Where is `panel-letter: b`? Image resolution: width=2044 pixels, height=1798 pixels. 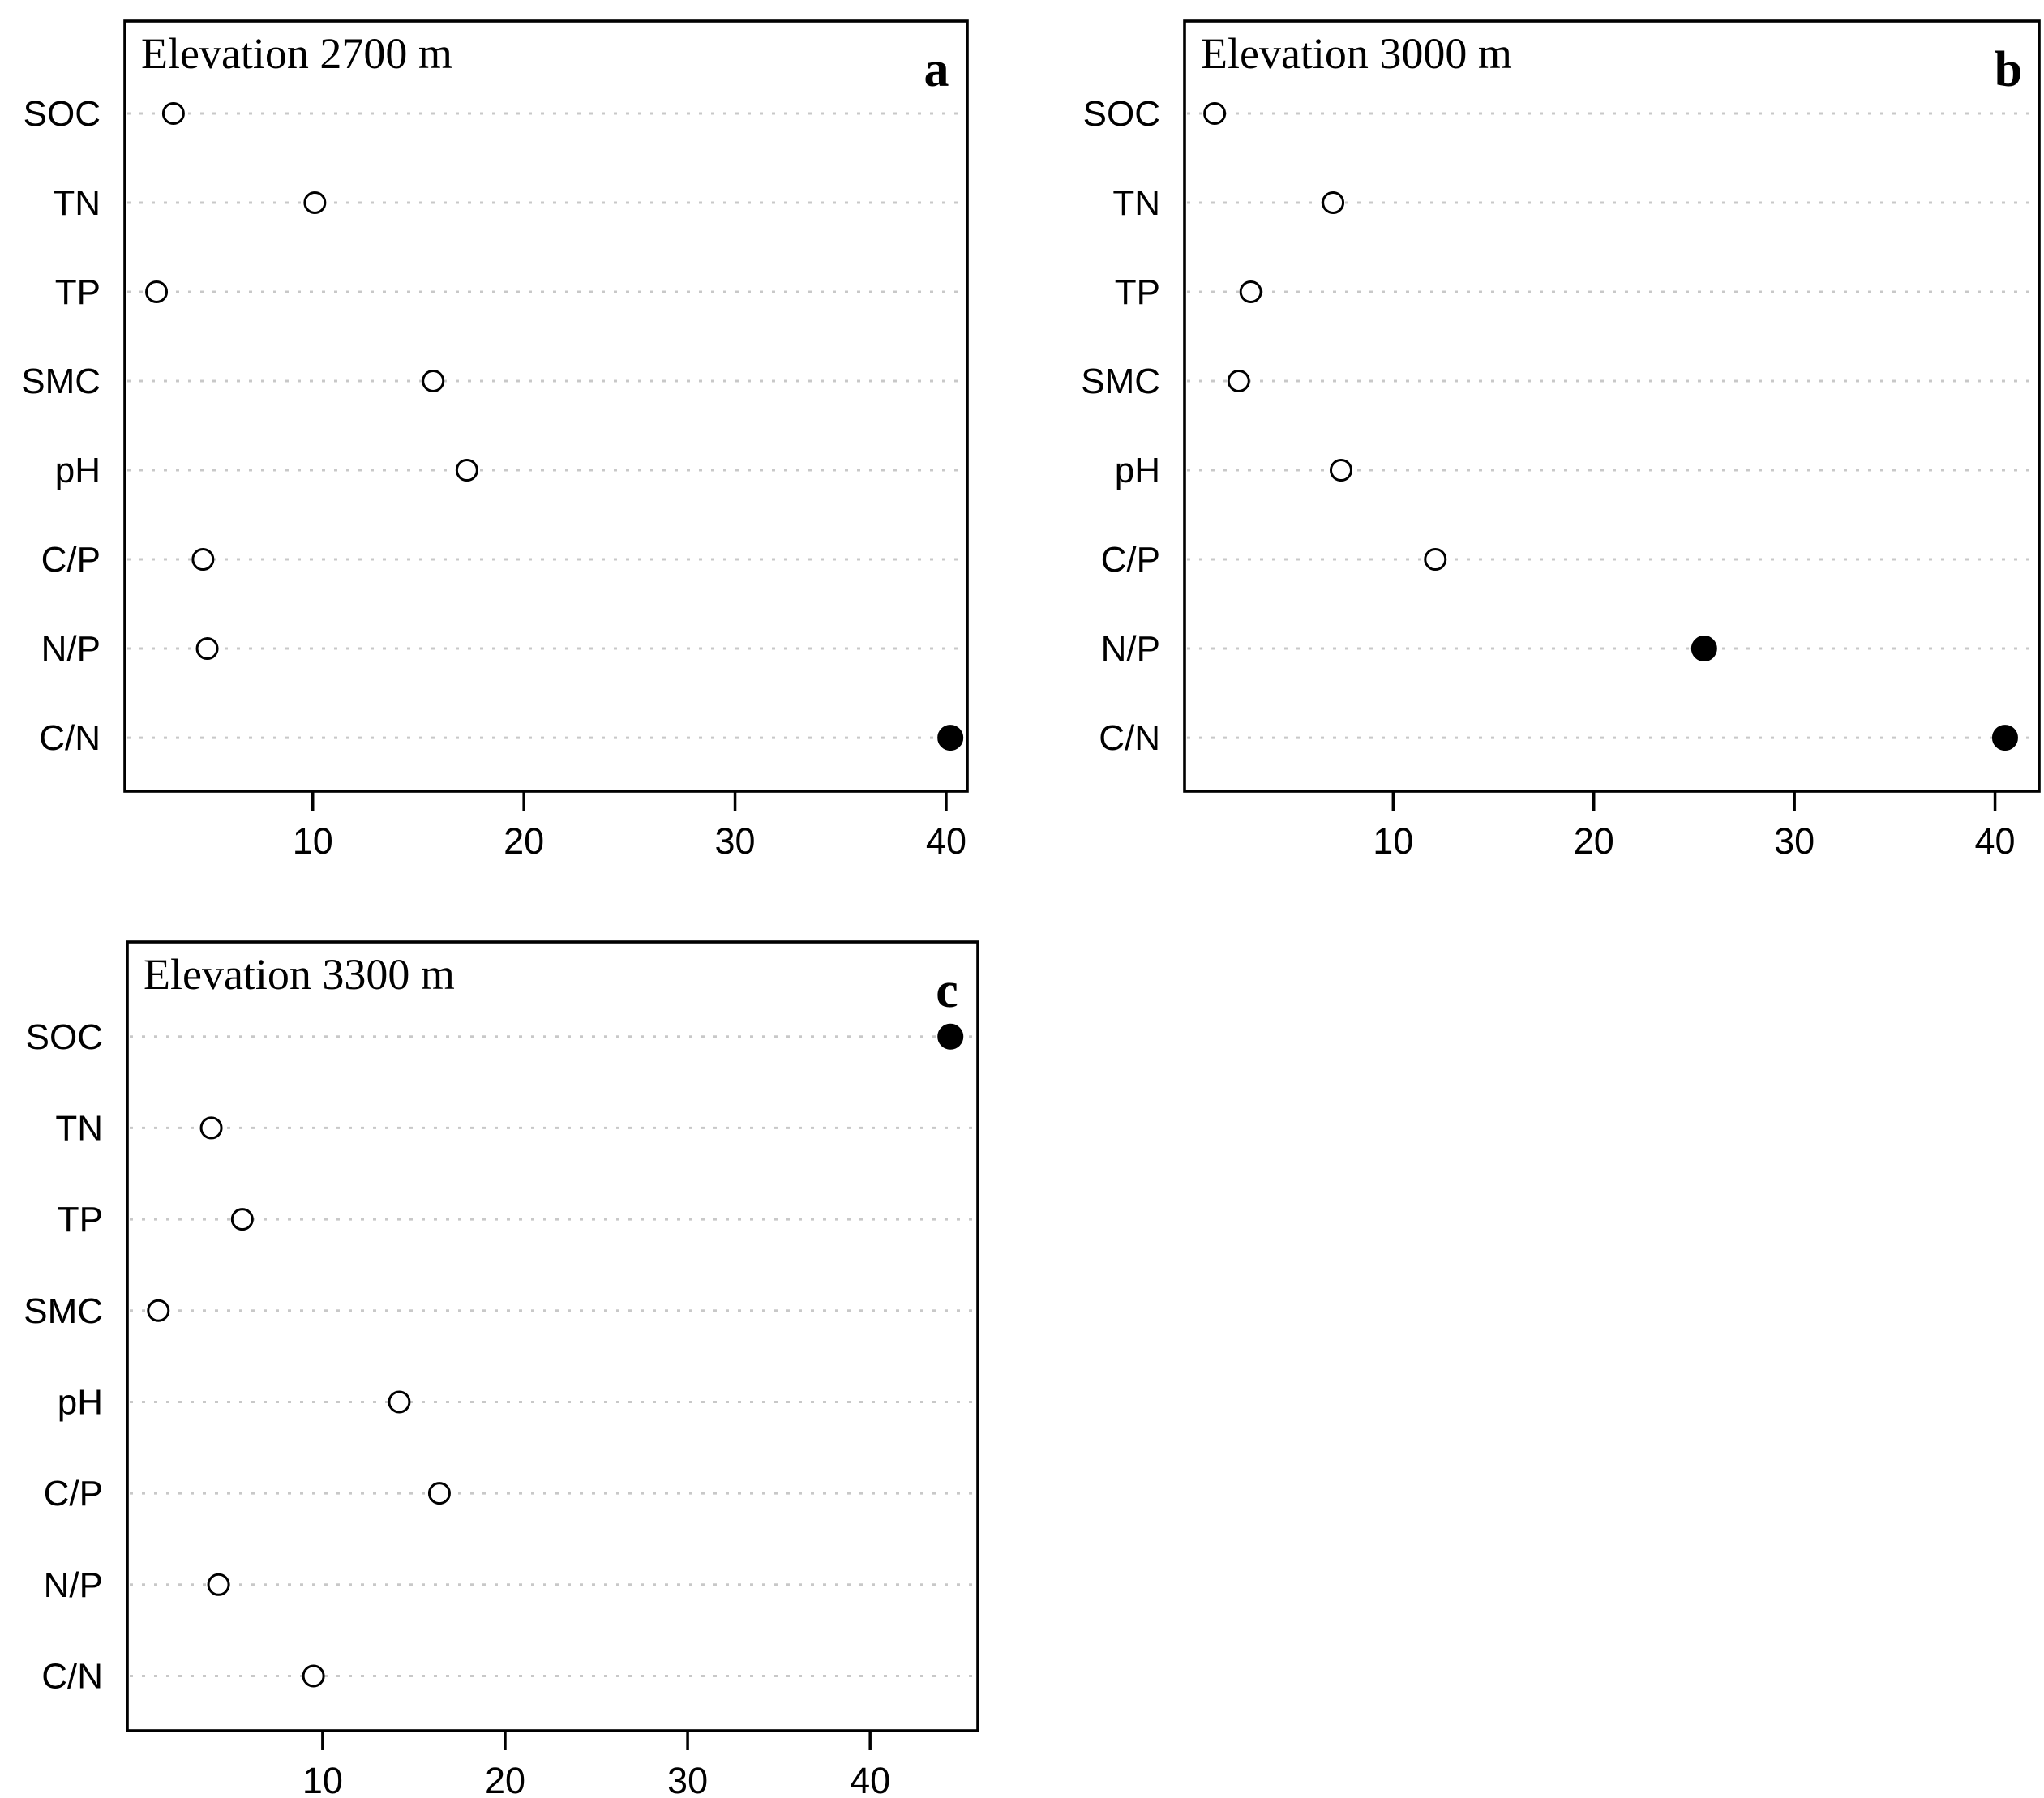
panel-letter: b is located at coordinates (2008, 69).